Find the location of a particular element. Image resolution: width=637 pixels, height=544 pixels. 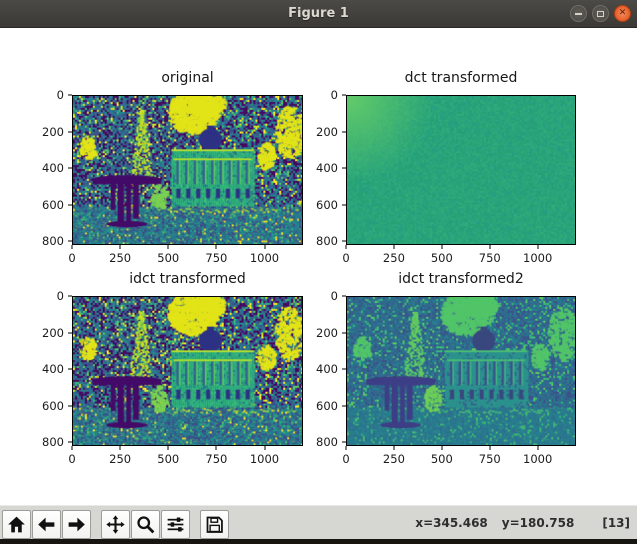

plot-image-original is located at coordinates (187, 170).